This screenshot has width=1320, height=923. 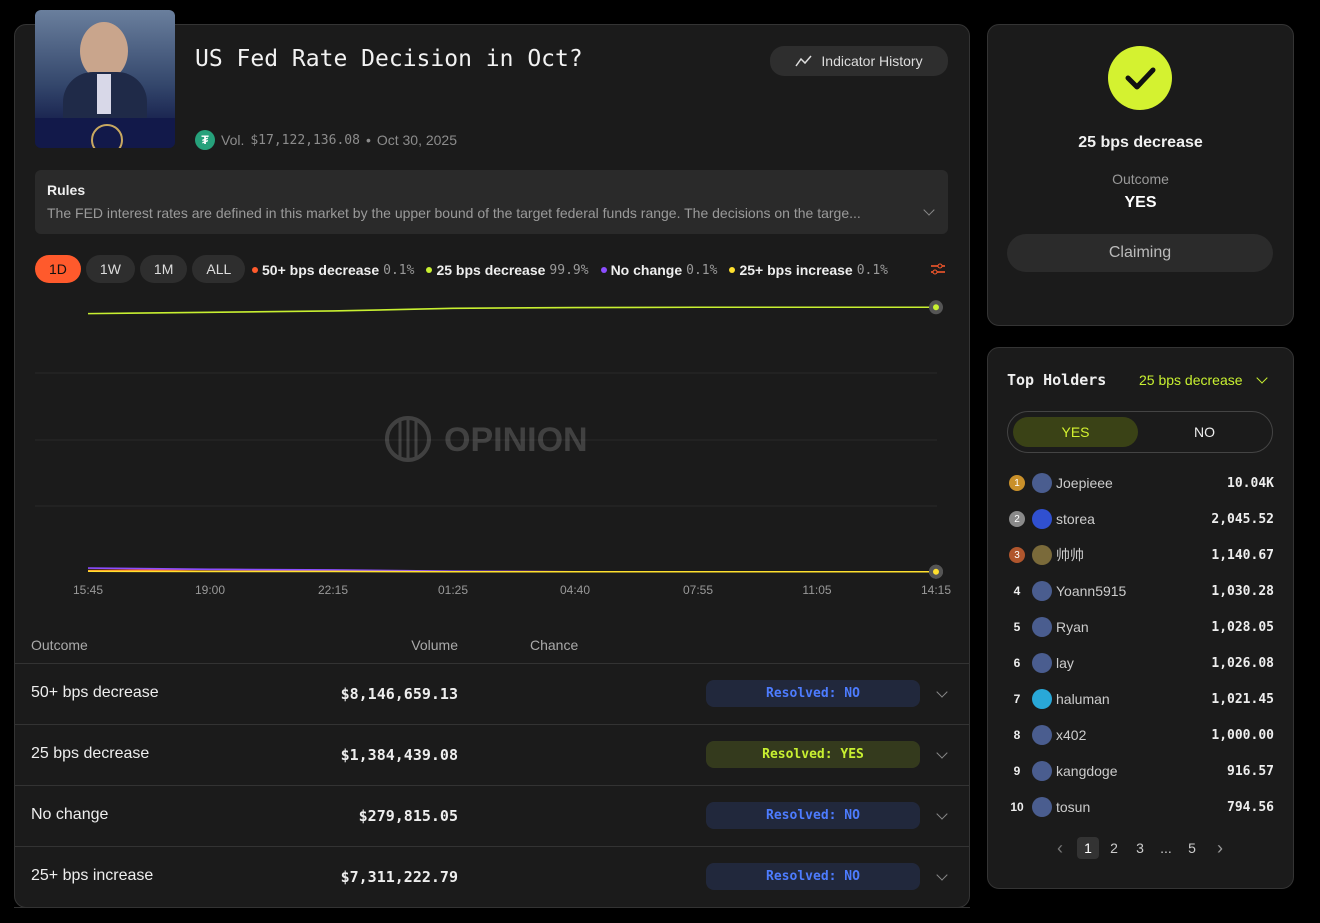 I want to click on column-header: Chance, so click(x=554, y=645).